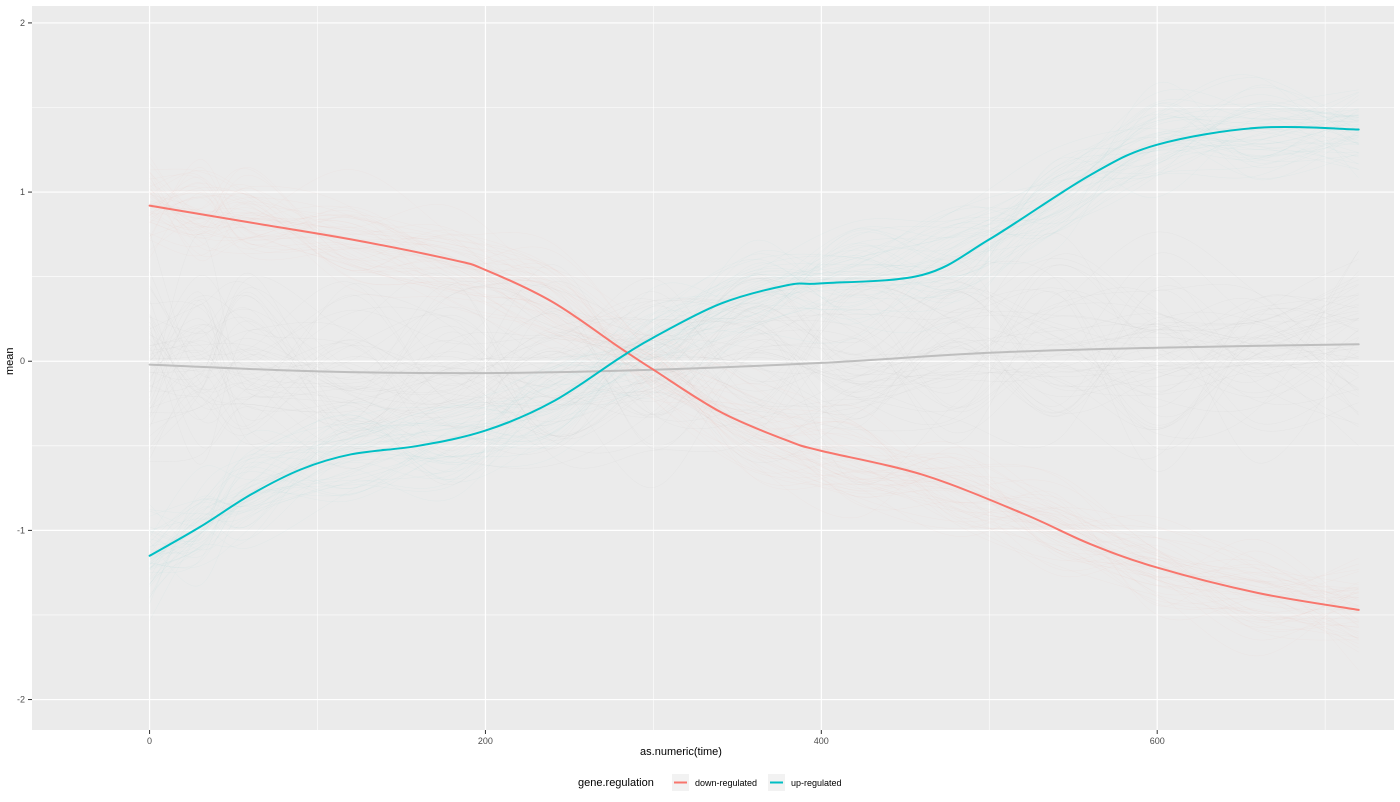 Image resolution: width=1400 pixels, height=802 pixels. Describe the element at coordinates (21, 530) in the screenshot. I see `y-tick-label: -1` at that location.